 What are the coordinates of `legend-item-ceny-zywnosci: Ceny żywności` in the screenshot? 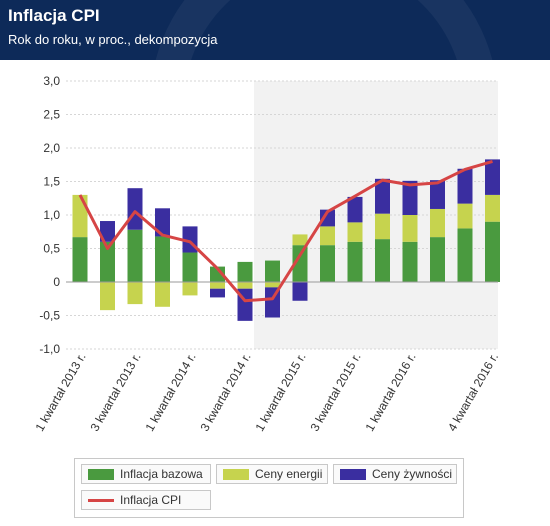 It's located at (395, 474).